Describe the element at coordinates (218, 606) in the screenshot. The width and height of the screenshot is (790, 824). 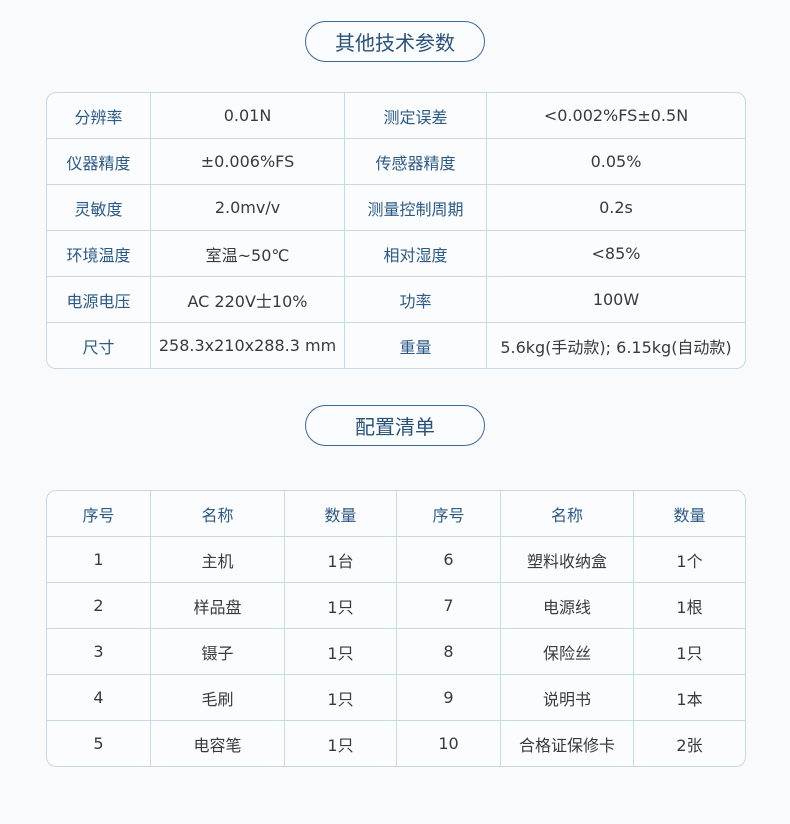
I see `table-cell: 样品盘` at that location.